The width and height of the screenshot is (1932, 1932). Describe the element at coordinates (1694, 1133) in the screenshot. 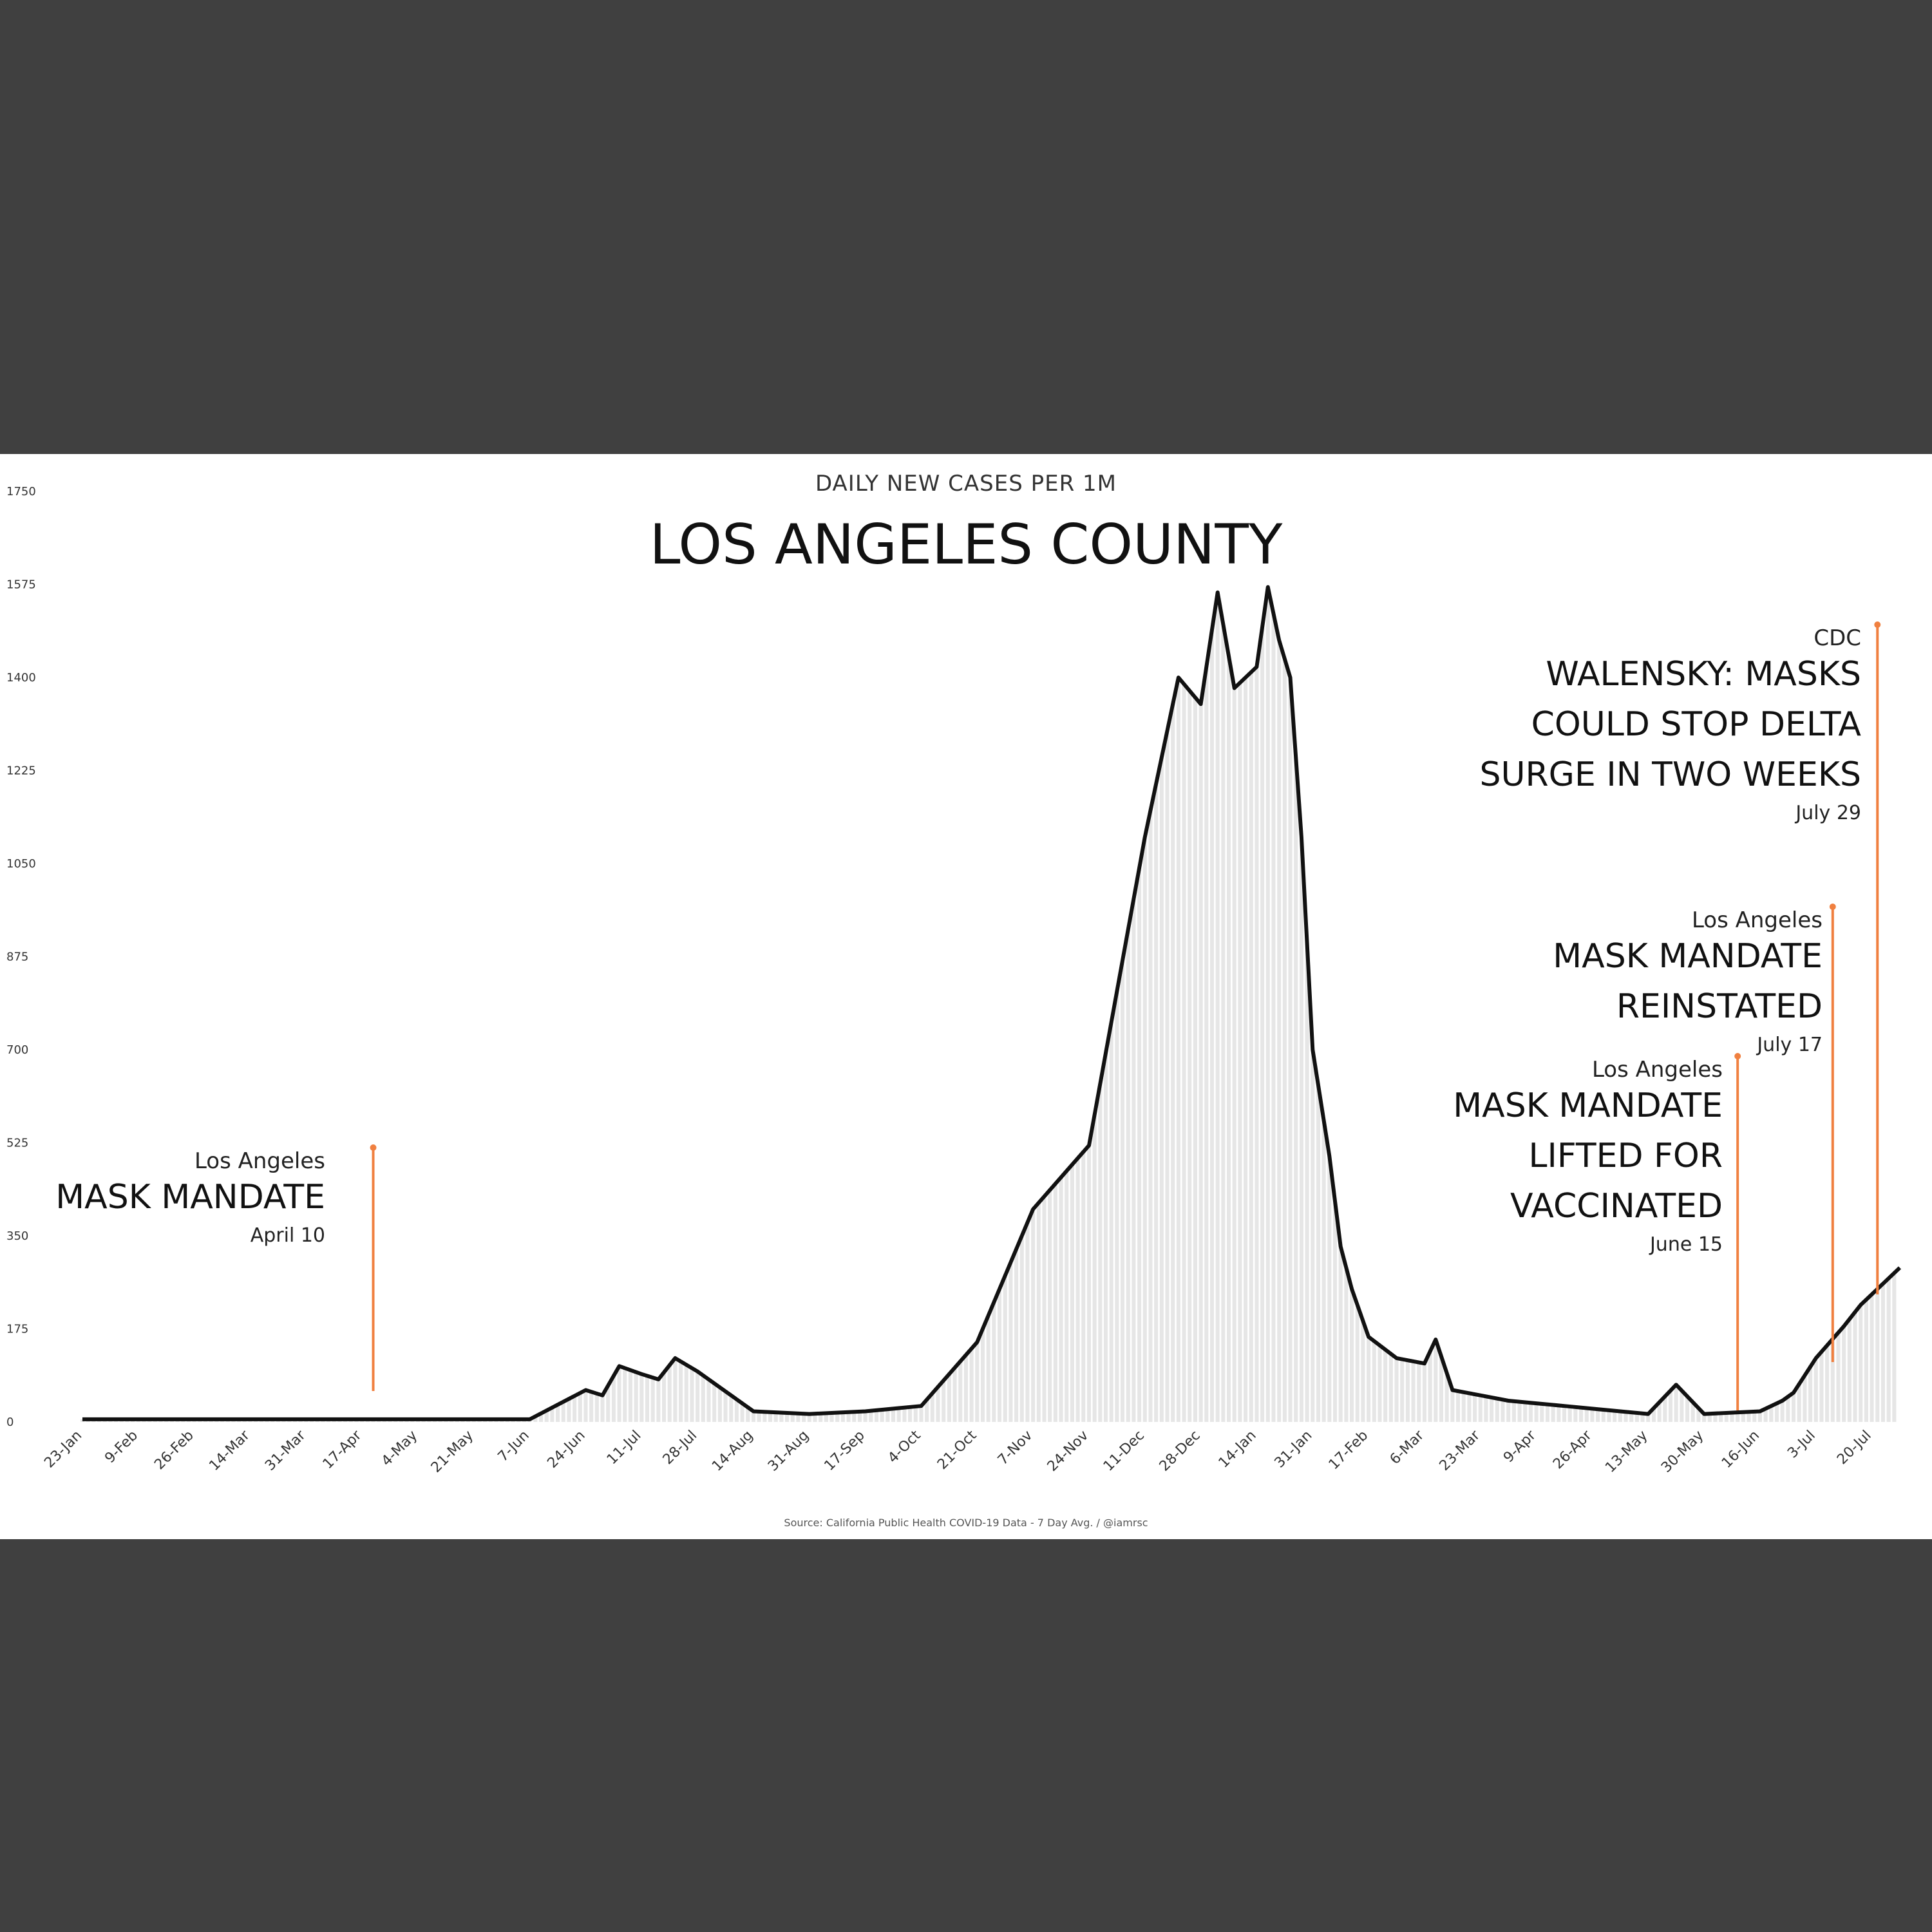

I see `annotation-3: Los Angeles MASK MANDATE REINSTATED July 17` at that location.